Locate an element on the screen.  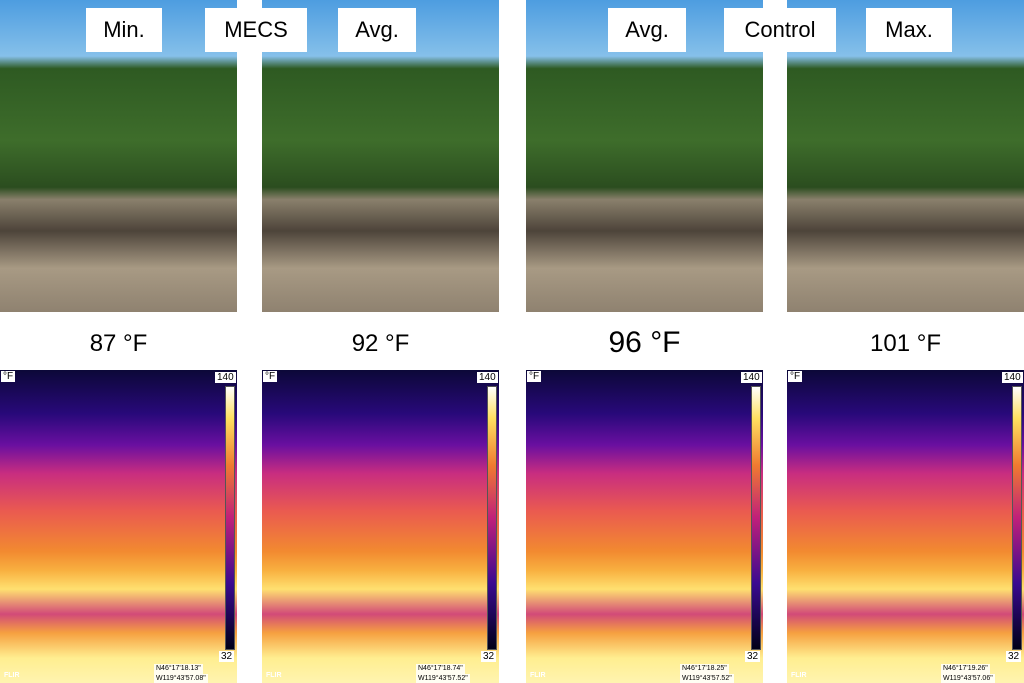
gps-lon: W119°43'57.08" is located at coordinates (181, 678).